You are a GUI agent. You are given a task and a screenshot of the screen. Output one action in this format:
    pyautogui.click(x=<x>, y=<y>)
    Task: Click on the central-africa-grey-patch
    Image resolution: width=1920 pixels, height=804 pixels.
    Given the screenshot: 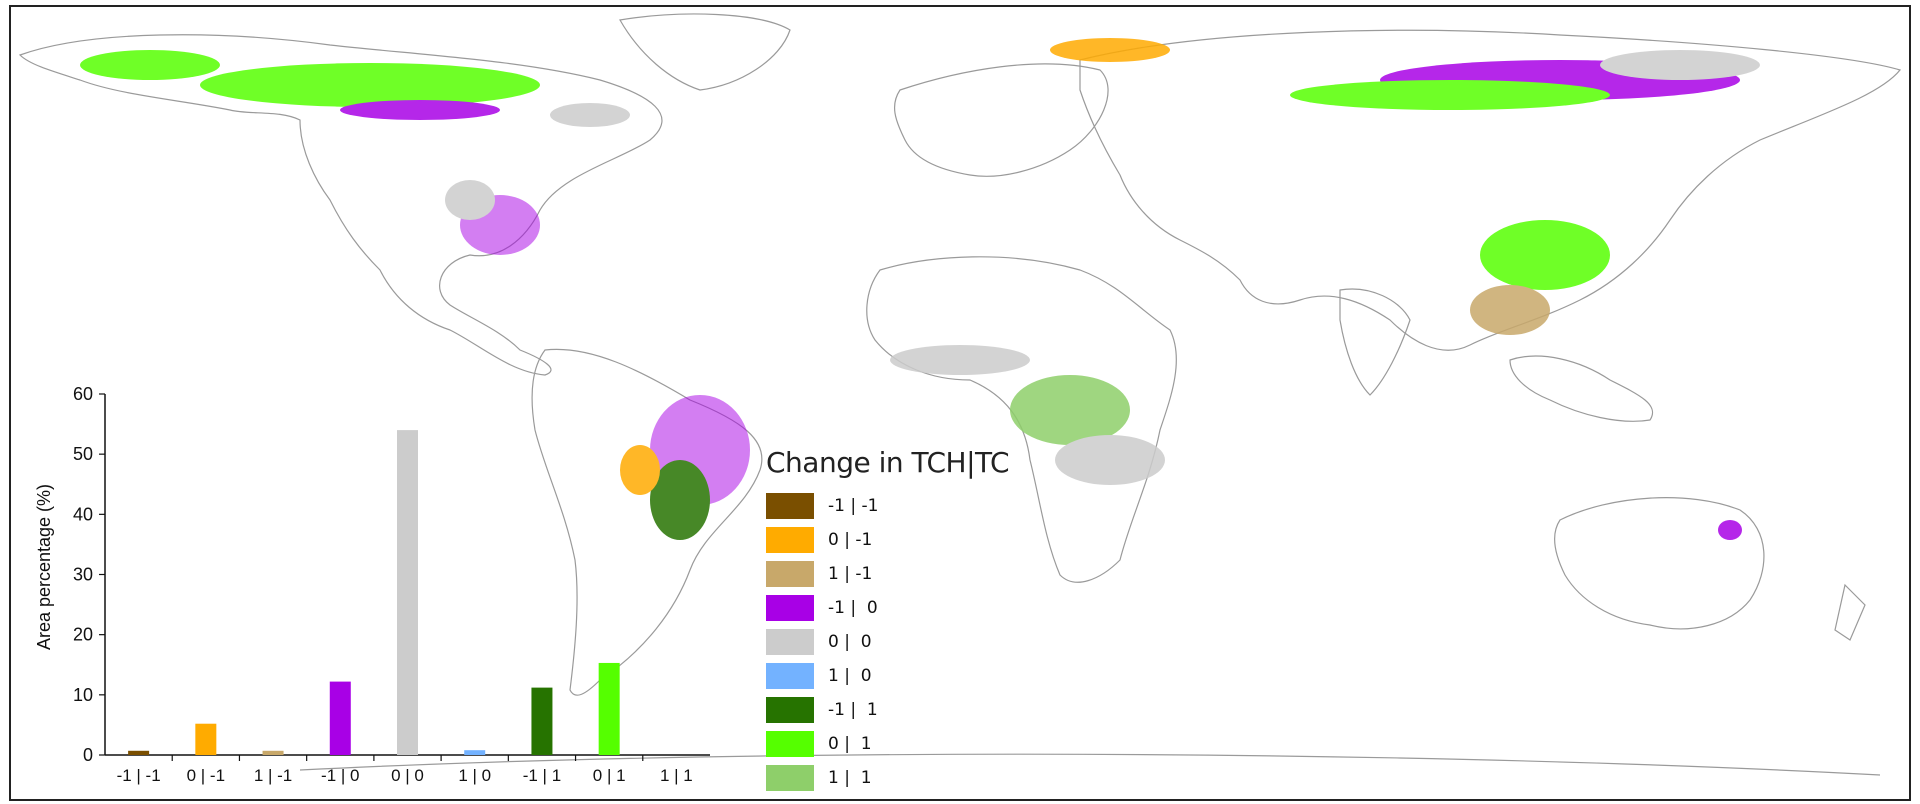 What is the action you would take?
    pyautogui.click(x=1110, y=460)
    